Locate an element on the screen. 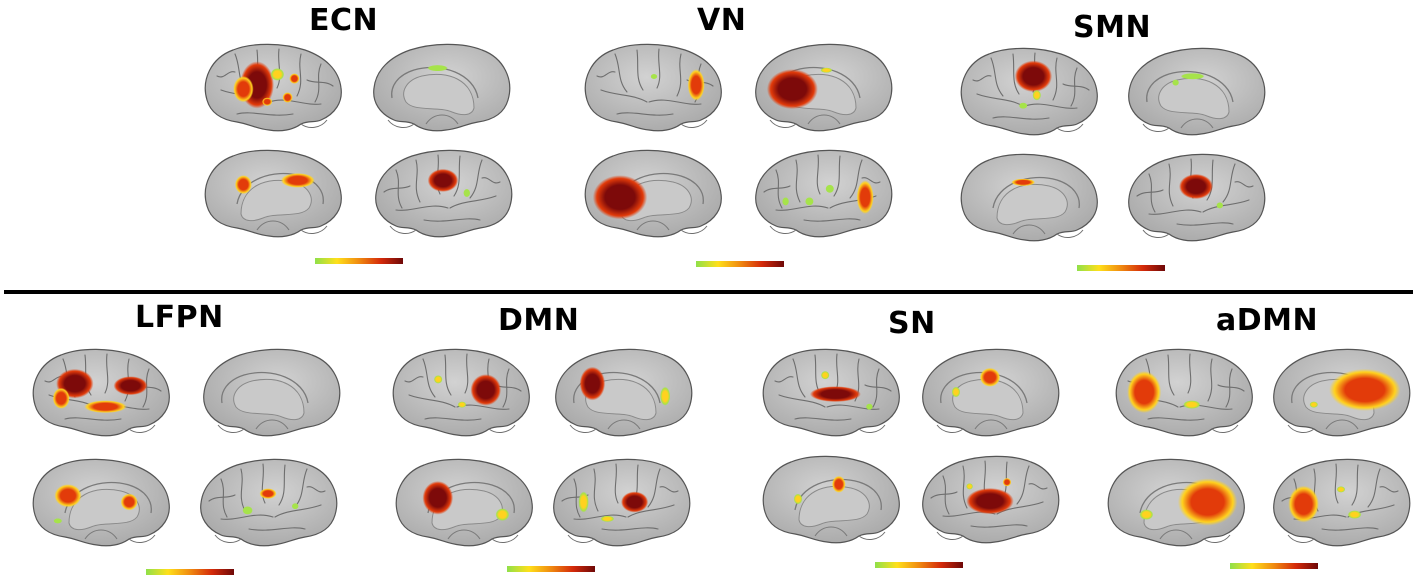 The image size is (1417, 584). network-title-dmn: DMN is located at coordinates (539, 320).